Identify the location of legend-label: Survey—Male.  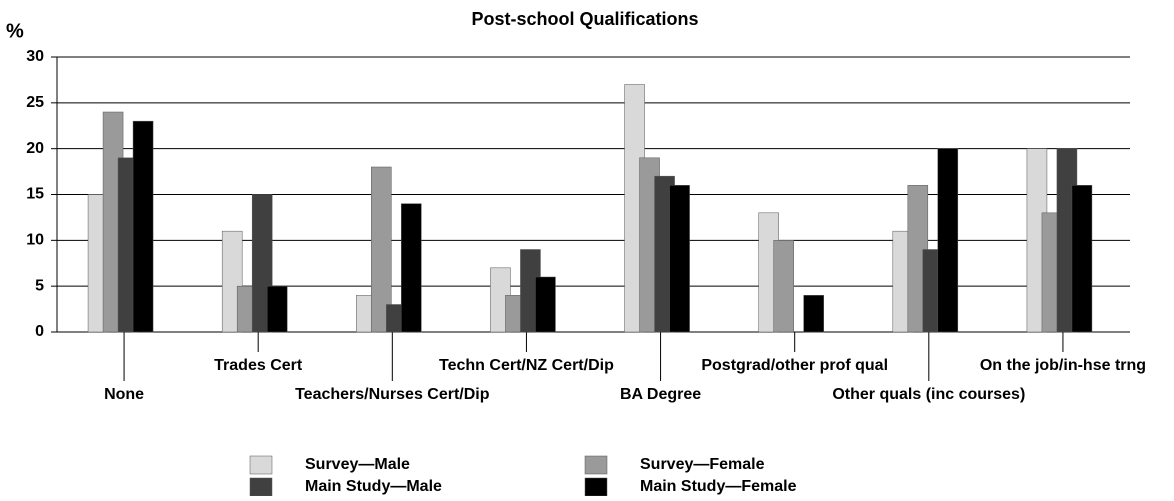
(357, 464).